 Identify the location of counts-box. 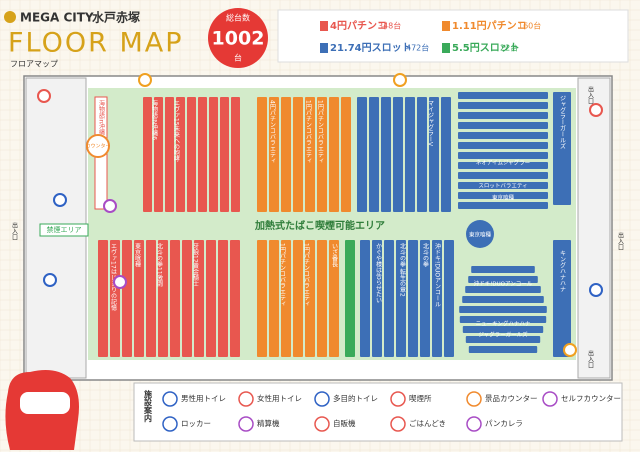
(453, 36).